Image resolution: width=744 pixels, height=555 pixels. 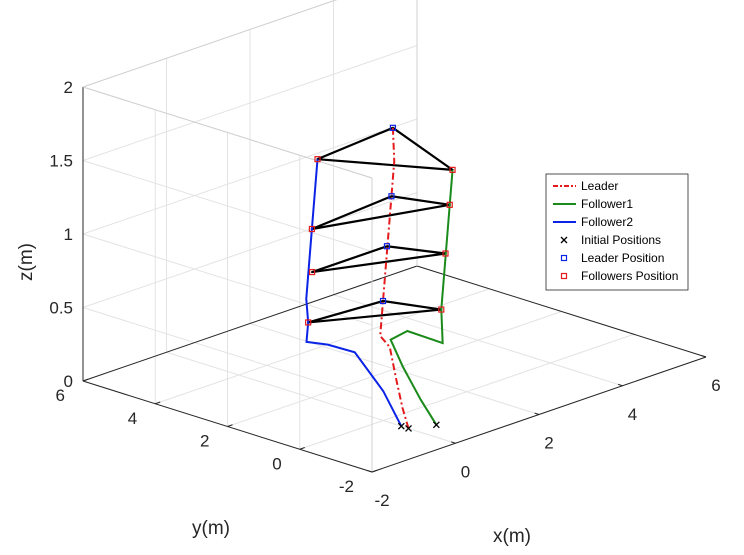 What do you see at coordinates (512, 536) in the screenshot?
I see `x-axis-label: x(m)` at bounding box center [512, 536].